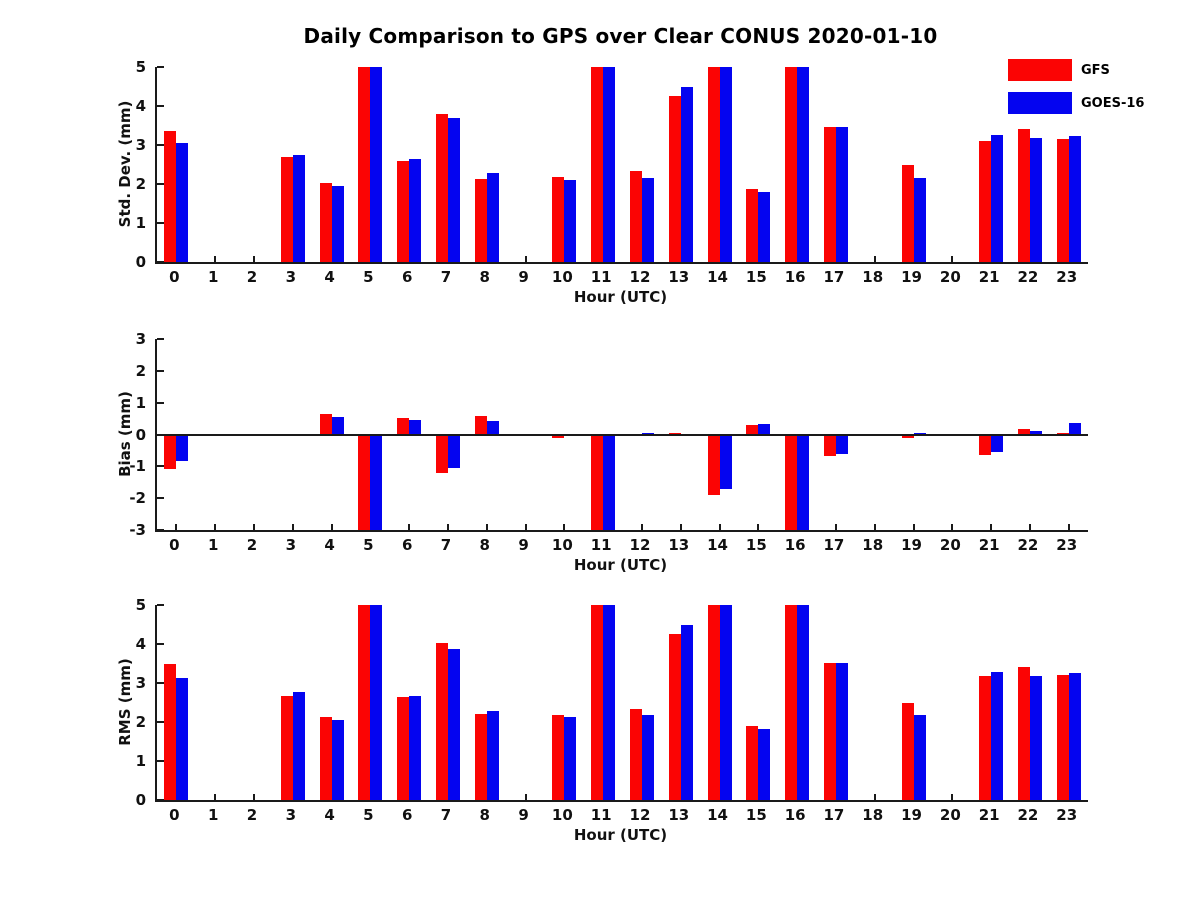 The width and height of the screenshot is (1200, 900). Describe the element at coordinates (597, 702) in the screenshot. I see `bar-gfs-h11` at that location.